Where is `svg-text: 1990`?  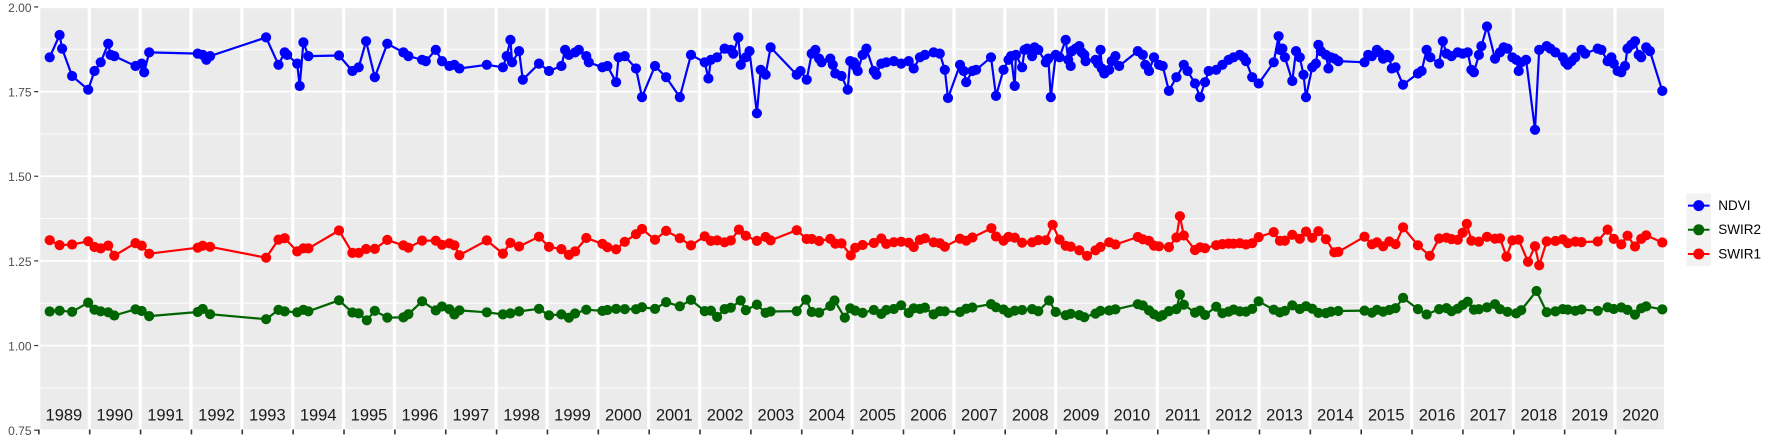
svg-text: 1990 is located at coordinates (114, 416).